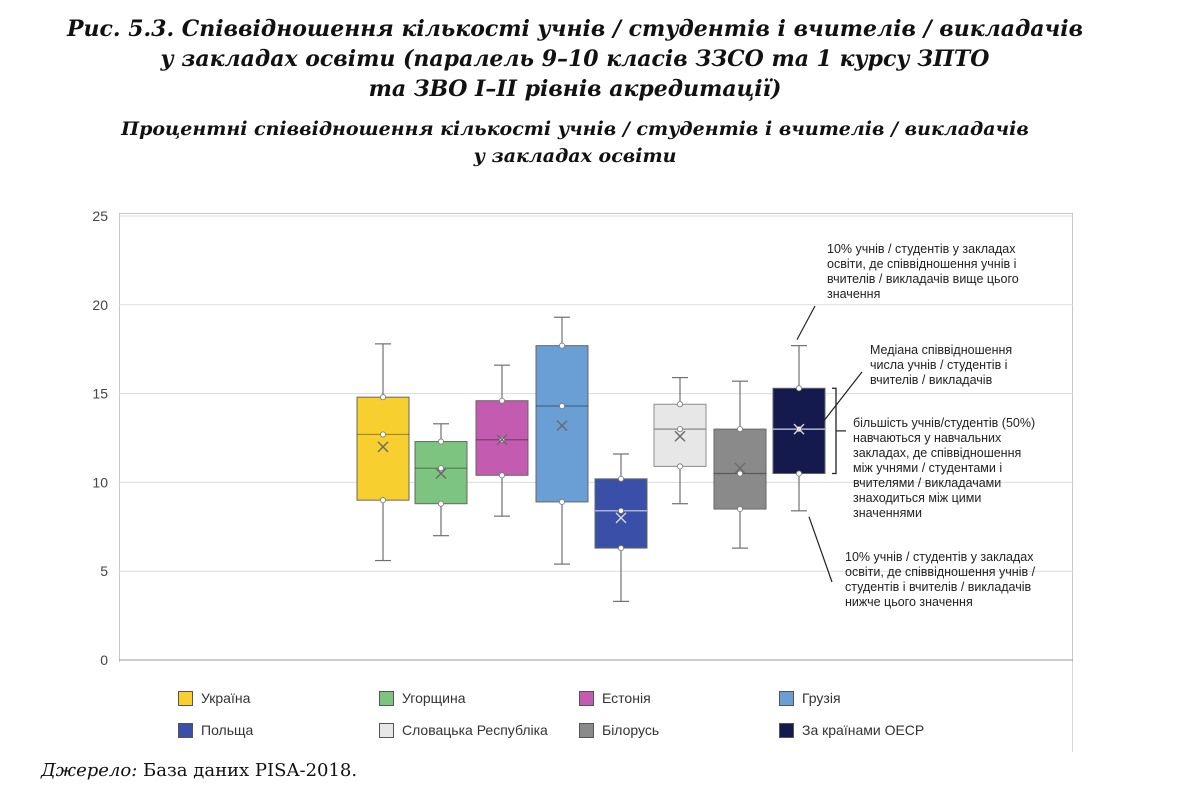  I want to click on y-tick-label: 25, so click(100, 216).